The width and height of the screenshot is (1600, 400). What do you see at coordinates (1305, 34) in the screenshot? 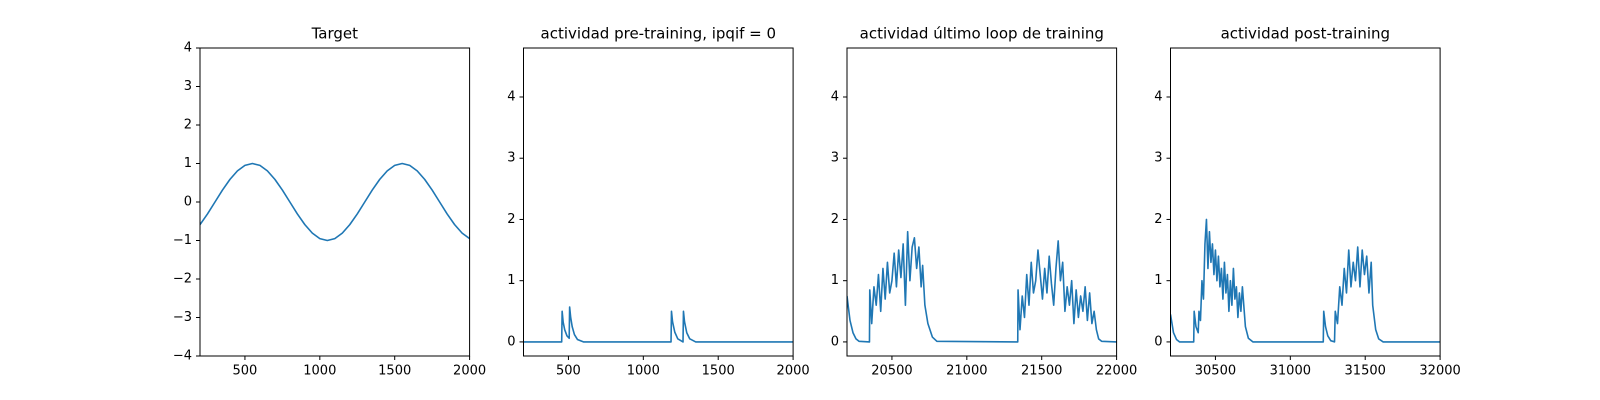
I see `chart-title: actividad post-training` at bounding box center [1305, 34].